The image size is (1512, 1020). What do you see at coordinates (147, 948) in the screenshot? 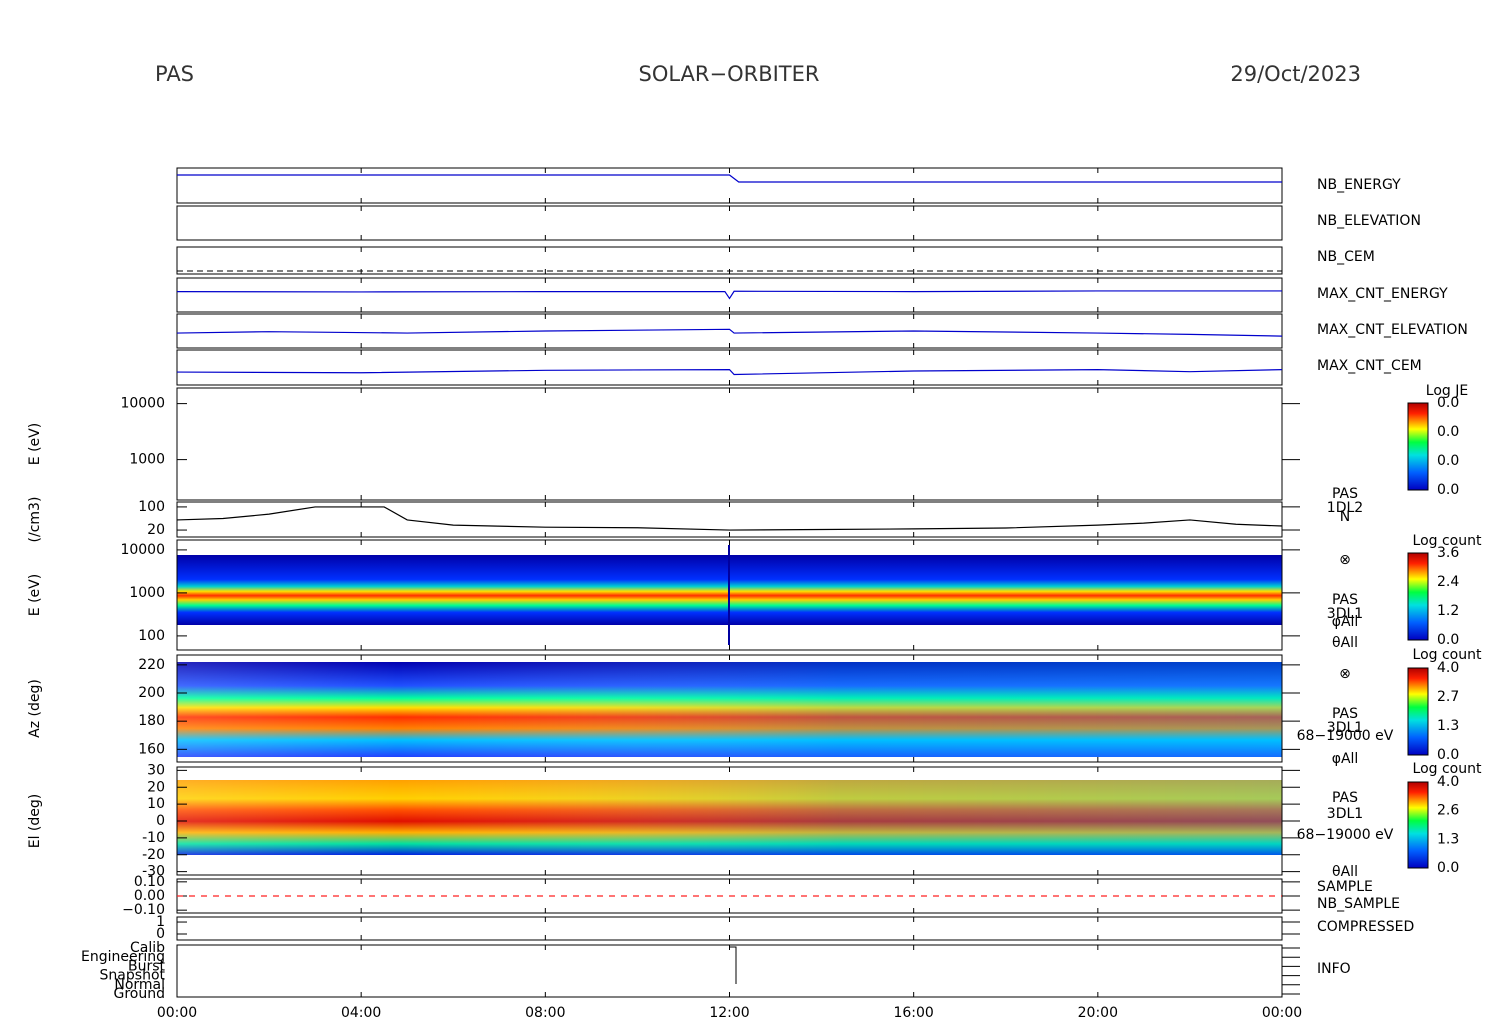
I see `category-label: Calib` at bounding box center [147, 948].